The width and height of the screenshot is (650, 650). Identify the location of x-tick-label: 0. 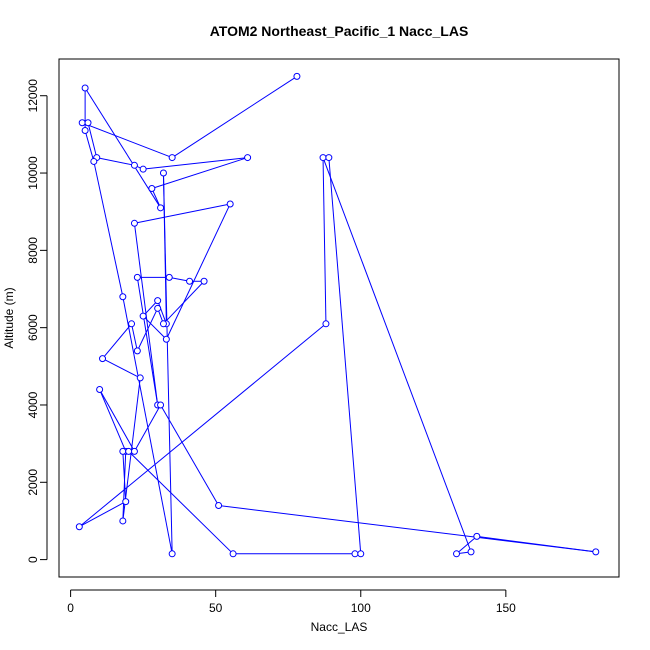
(70, 608).